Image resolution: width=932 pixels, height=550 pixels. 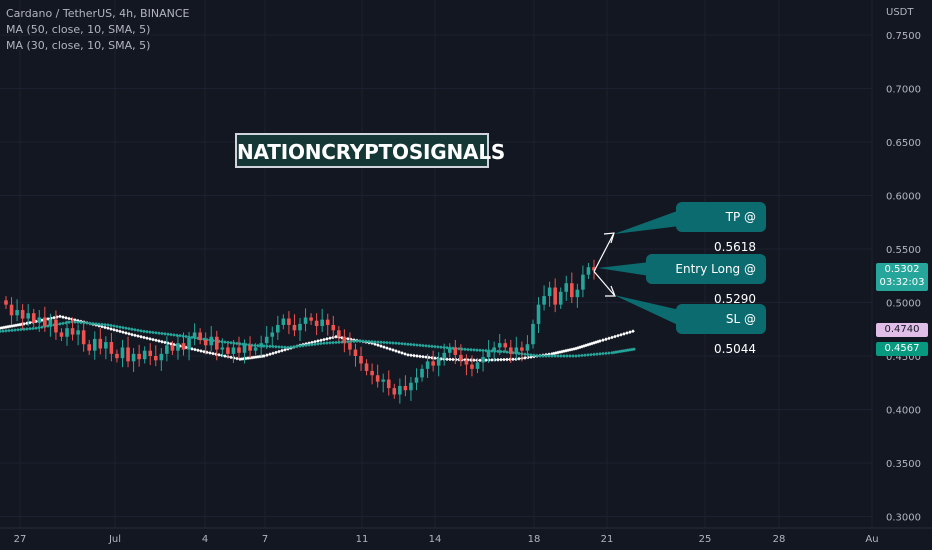 I want to click on ma-50-price-badge: 0.4740, so click(x=902, y=330).